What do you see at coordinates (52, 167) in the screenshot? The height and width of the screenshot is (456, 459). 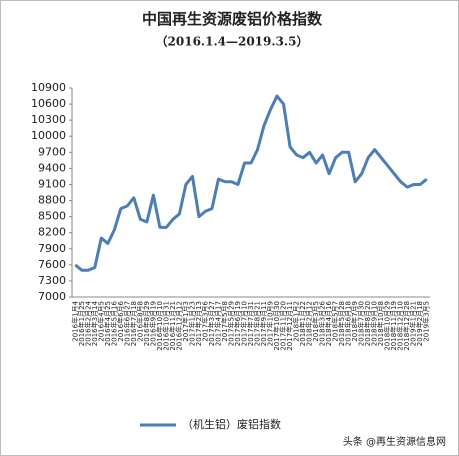 I see `y-tick-label: 9400` at bounding box center [52, 167].